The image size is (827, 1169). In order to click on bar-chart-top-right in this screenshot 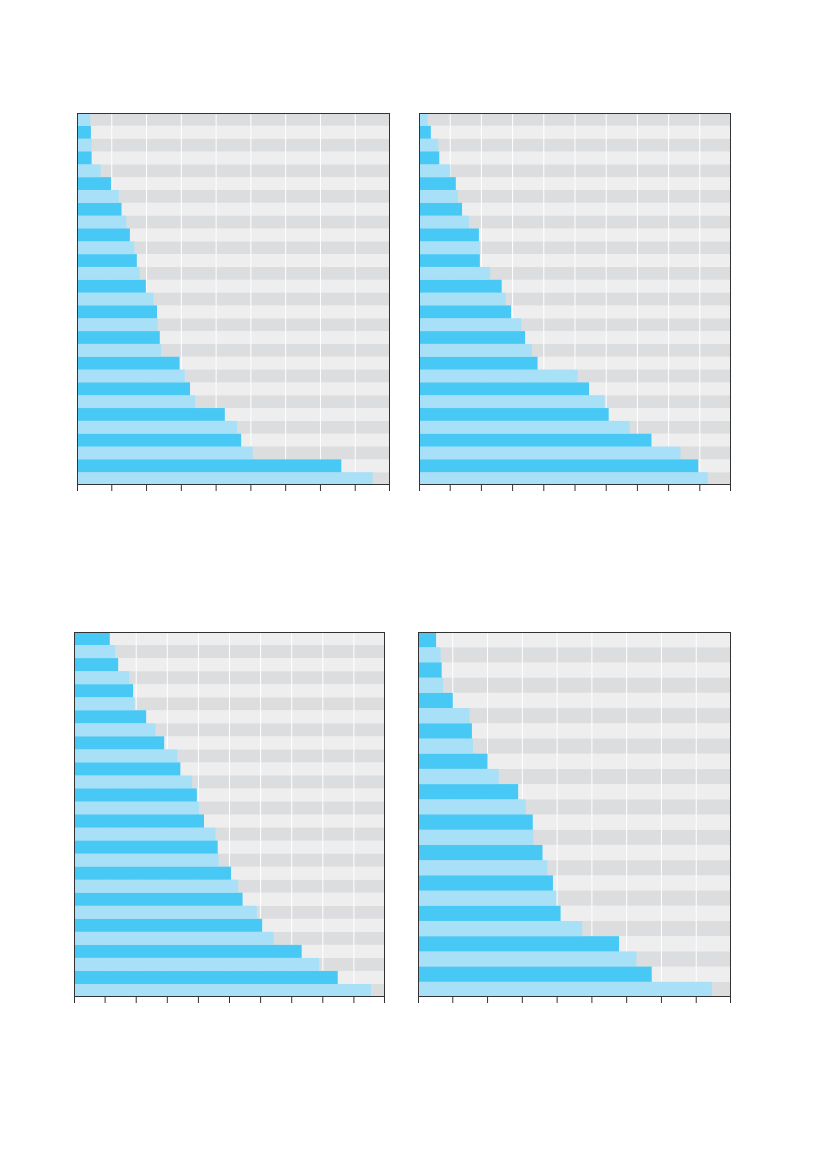, I will do `click(575, 303)`.